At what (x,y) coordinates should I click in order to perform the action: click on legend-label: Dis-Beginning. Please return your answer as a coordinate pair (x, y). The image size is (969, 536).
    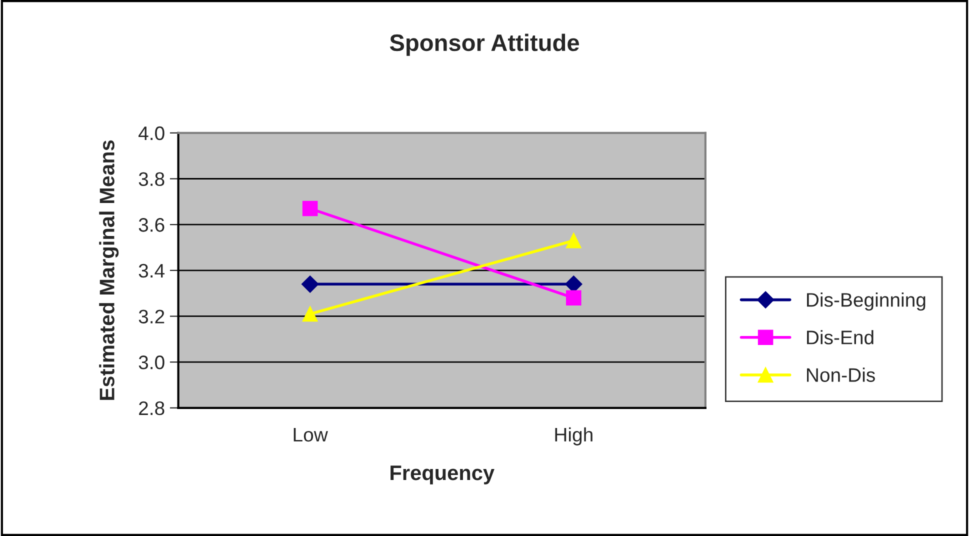
    Looking at the image, I should click on (866, 301).